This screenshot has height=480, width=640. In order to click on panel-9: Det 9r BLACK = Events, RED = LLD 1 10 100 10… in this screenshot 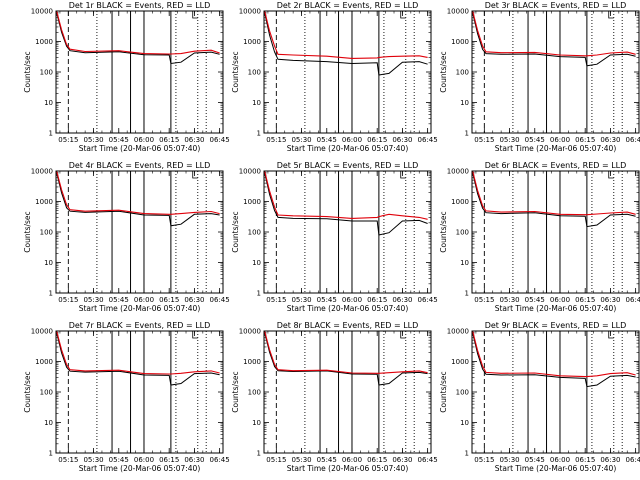, I will do `click(539, 397)`.